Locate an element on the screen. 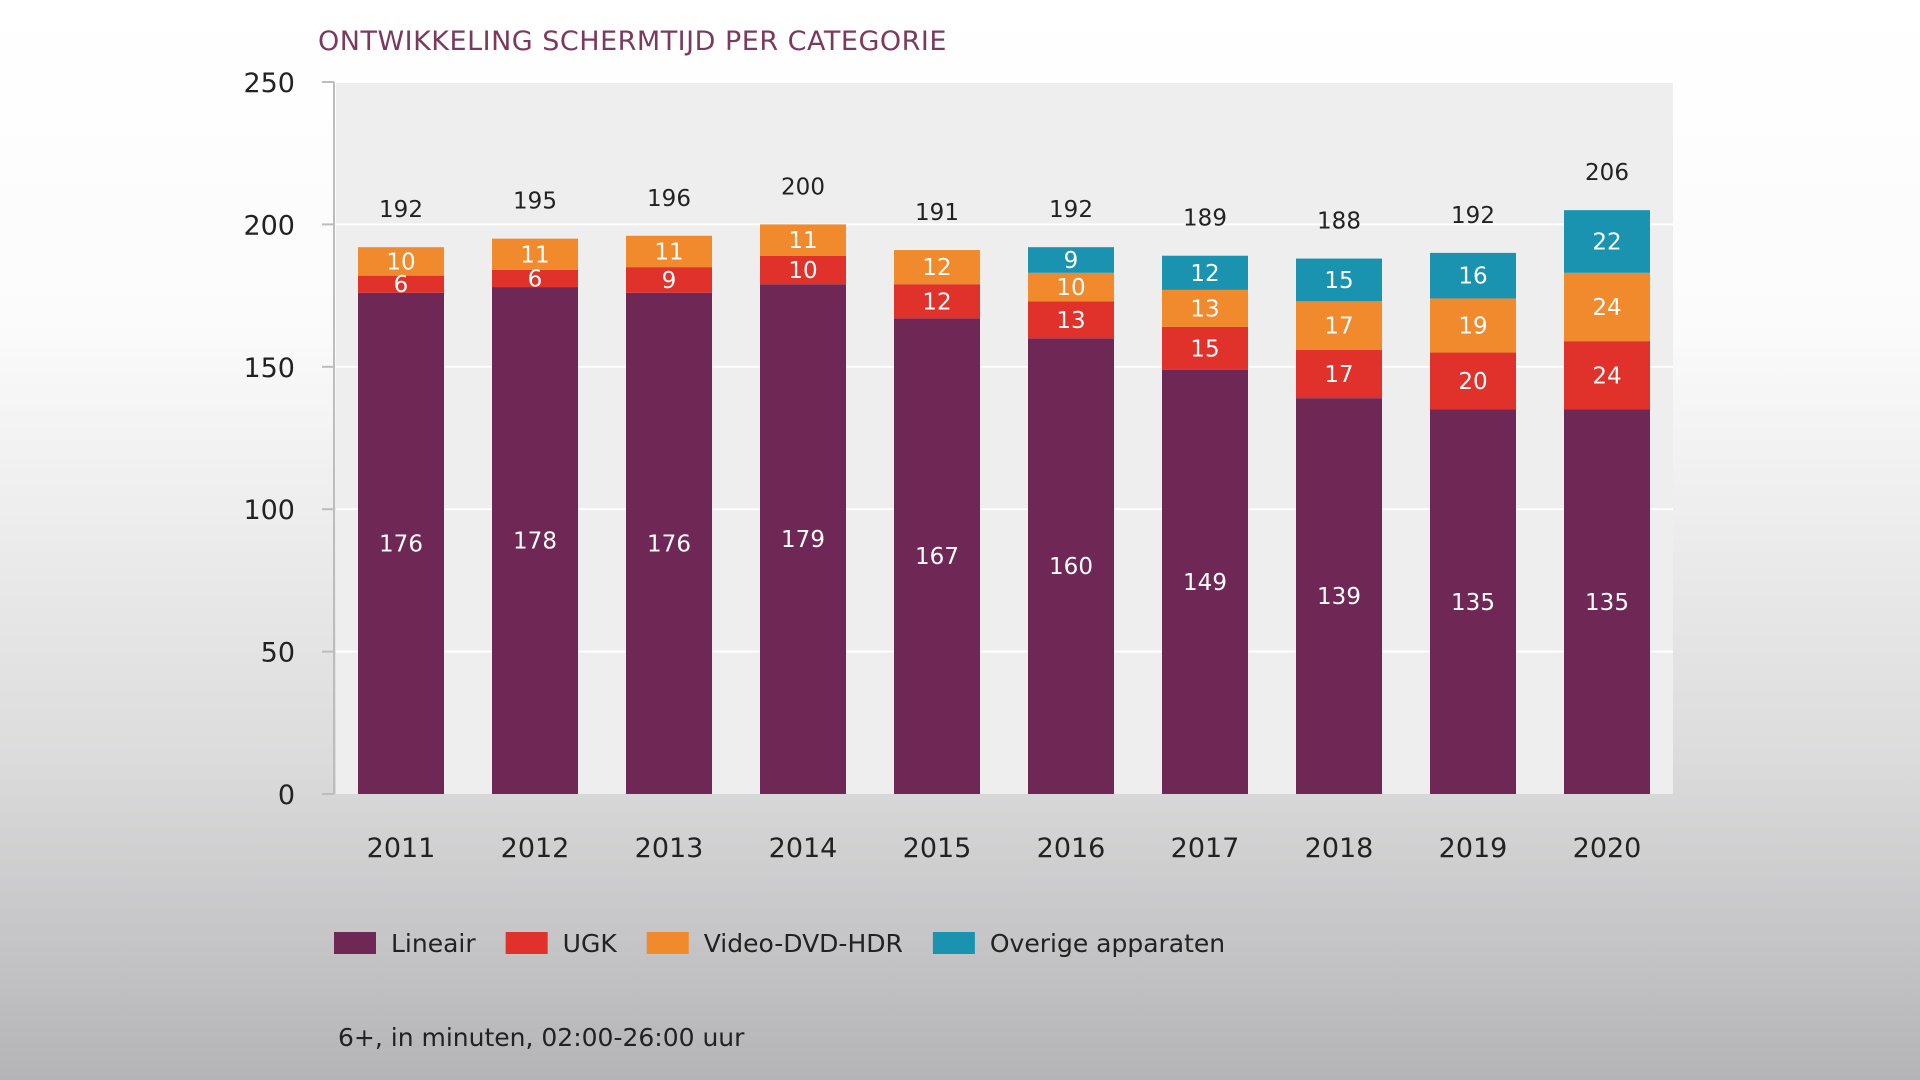 This screenshot has height=1080, width=1920. segment-label-2012-series-1: 6 is located at coordinates (535, 280).